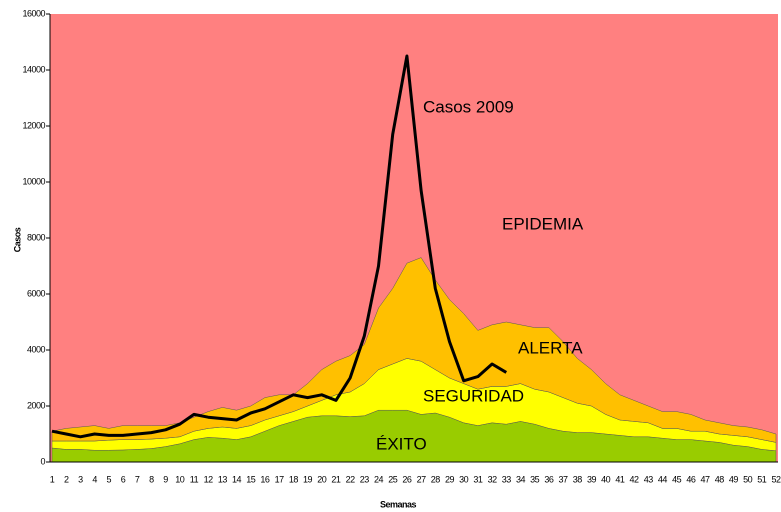 The width and height of the screenshot is (781, 512). What do you see at coordinates (468, 106) in the screenshot?
I see `series-label: Casos 2009` at bounding box center [468, 106].